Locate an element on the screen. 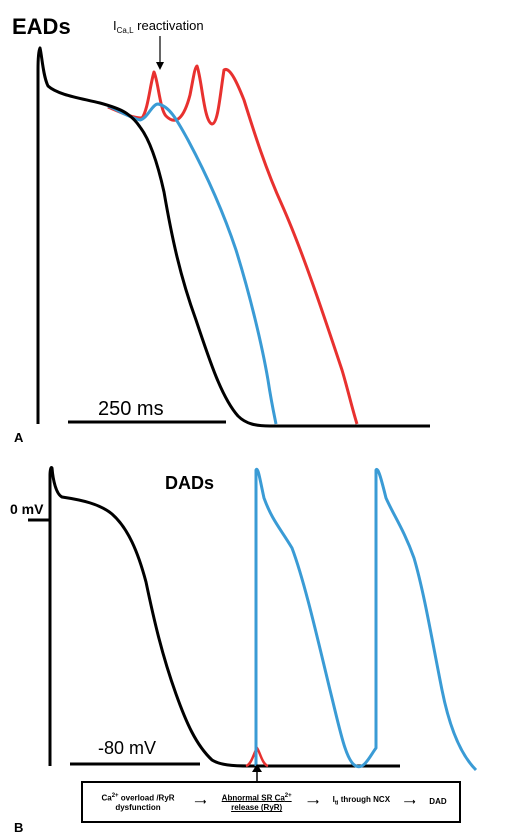 The image size is (507, 839). flow-arrow-2: ⟶ is located at coordinates (313, 801).